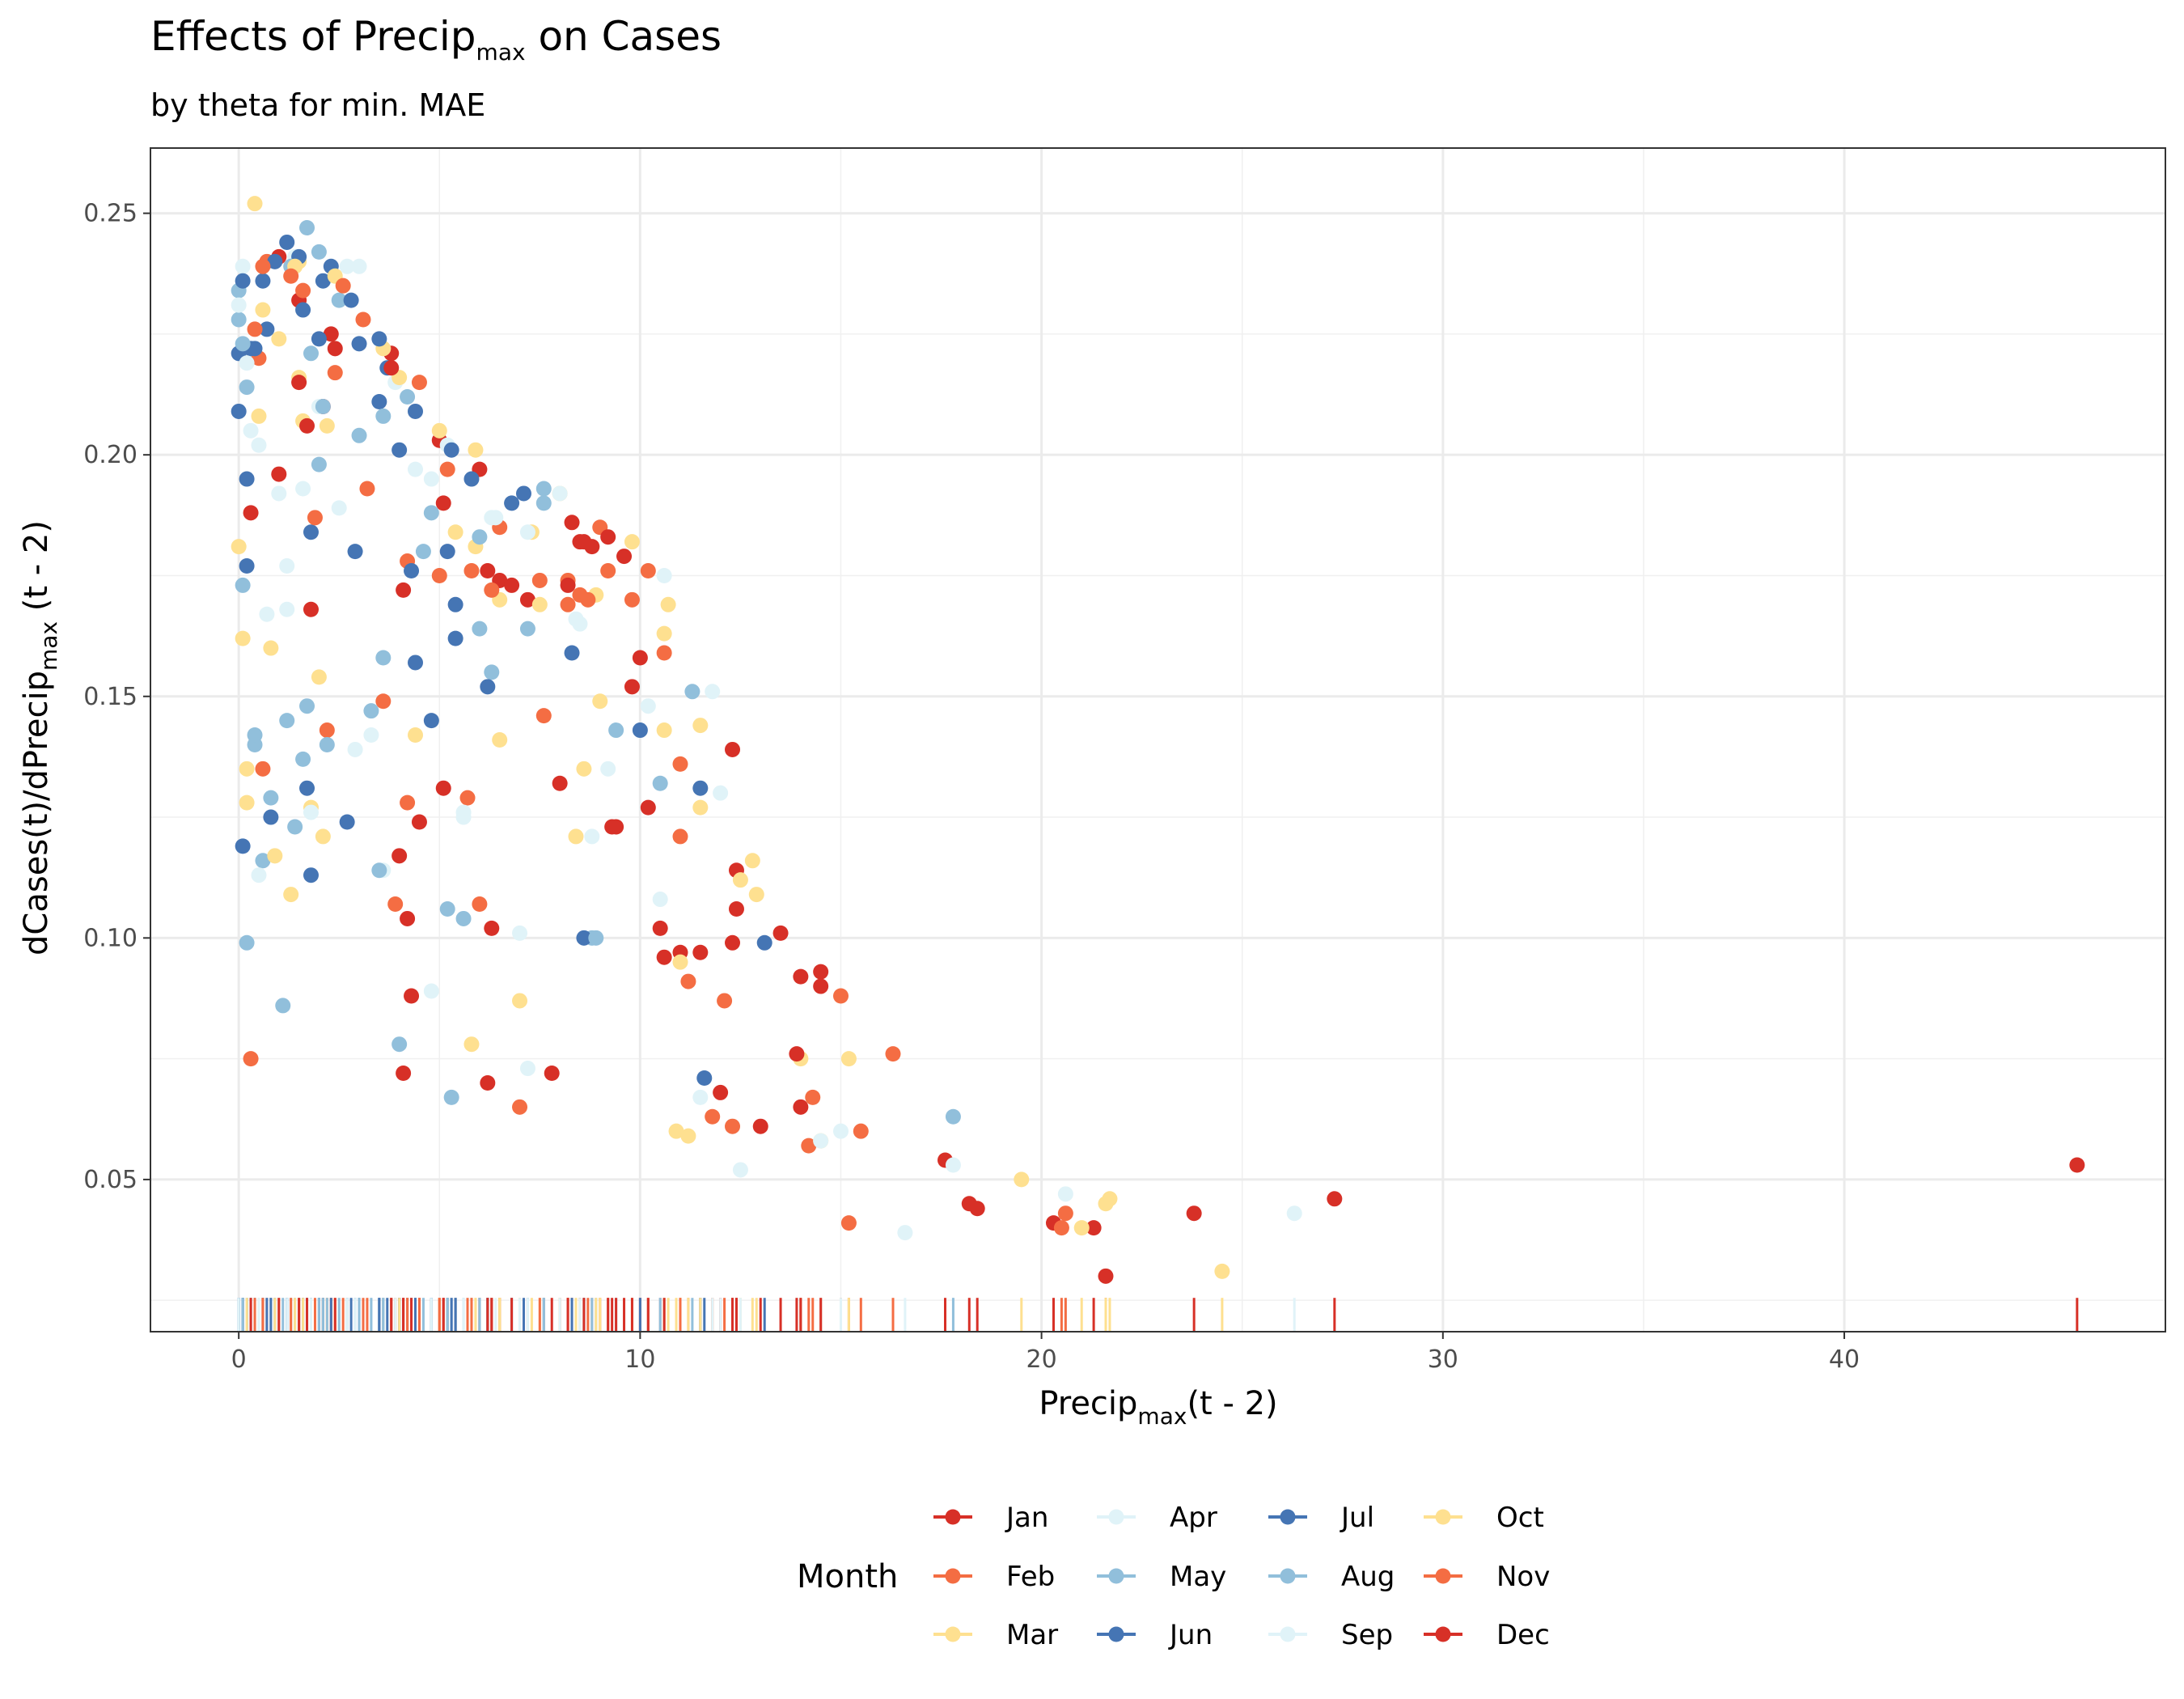 The width and height of the screenshot is (2184, 1699). Describe the element at coordinates (36, 570) in the screenshot. I see `y-axis-title-rest: (t - 2)` at that location.